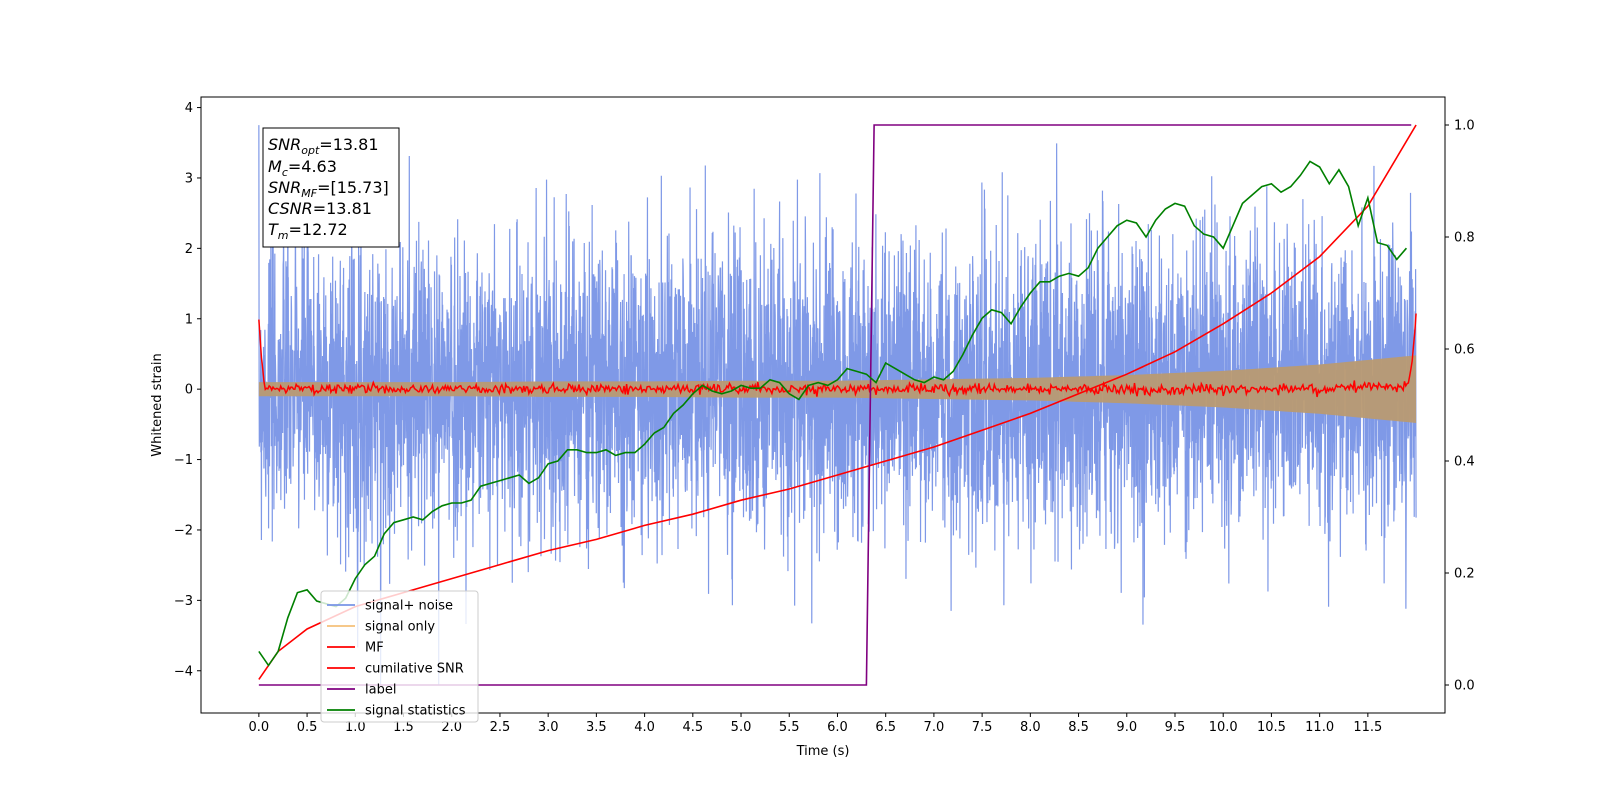 The image size is (1600, 800). Describe the element at coordinates (189, 390) in the screenshot. I see `y-tick-label: 0` at that location.